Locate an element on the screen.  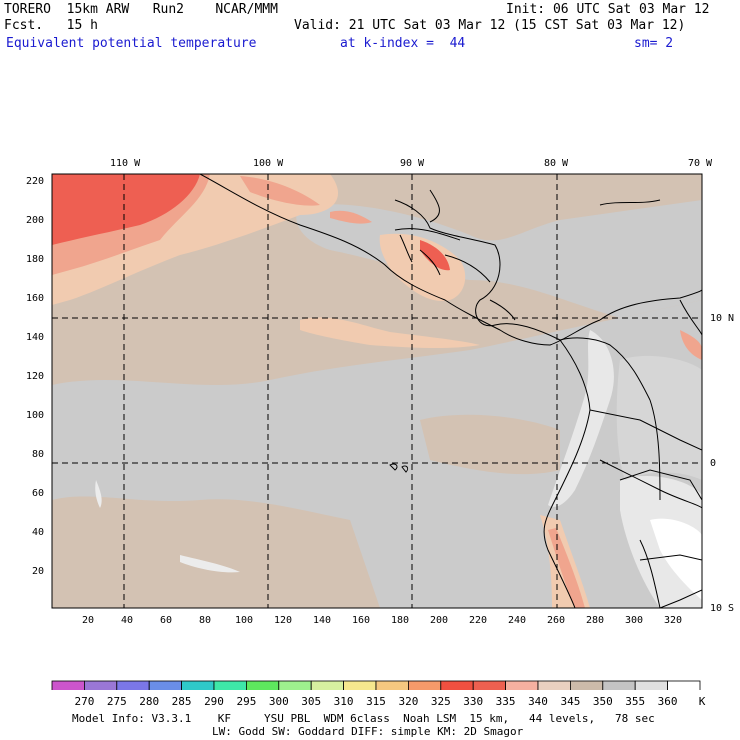
colorbar-level-label: 335 is located at coordinates (505, 701).